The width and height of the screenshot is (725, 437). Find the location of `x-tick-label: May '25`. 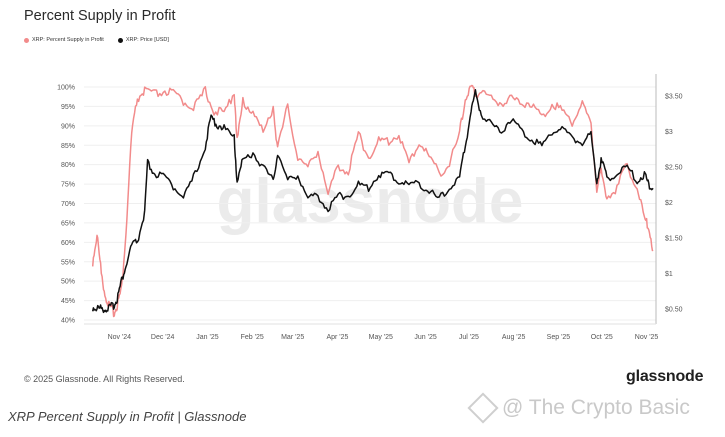

x-tick-label: May '25 is located at coordinates (381, 337).